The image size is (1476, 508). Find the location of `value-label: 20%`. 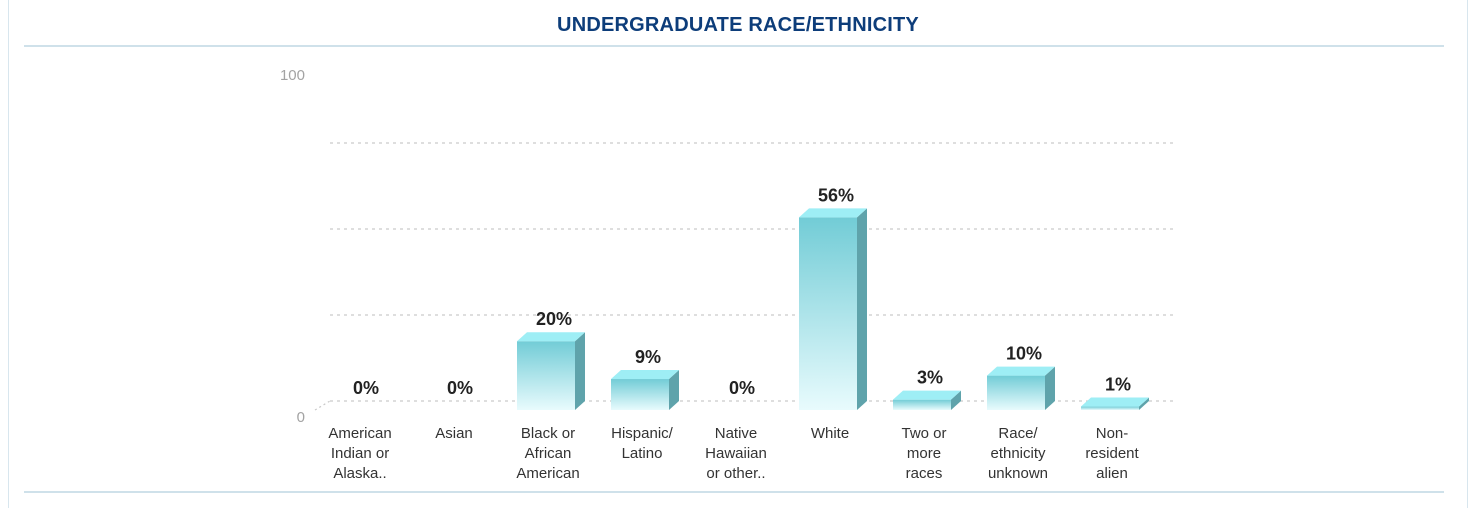

value-label: 20% is located at coordinates (554, 319).